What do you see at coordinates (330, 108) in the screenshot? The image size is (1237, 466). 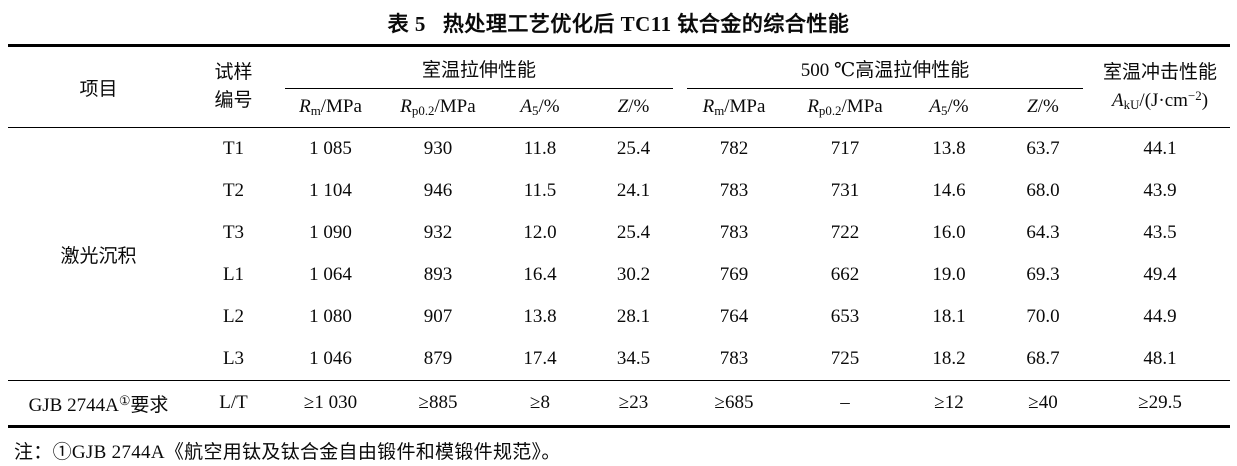 I see `header-rm-room: Rm/MPa` at bounding box center [330, 108].